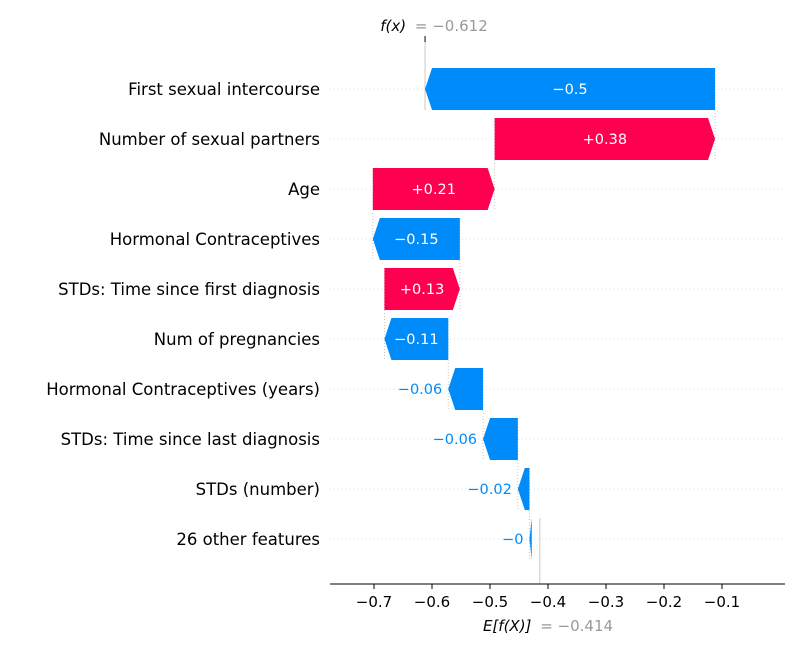 The image size is (800, 650). What do you see at coordinates (490, 602) in the screenshot?
I see `x-tick-label: −0.5` at bounding box center [490, 602].